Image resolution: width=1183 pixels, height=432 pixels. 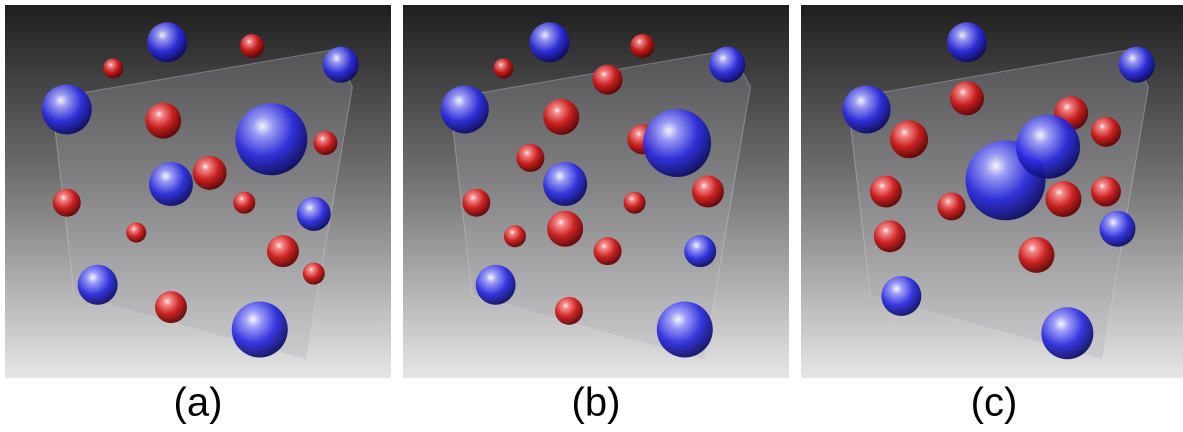 What do you see at coordinates (994, 403) in the screenshot?
I see `panel-caption: (c)` at bounding box center [994, 403].